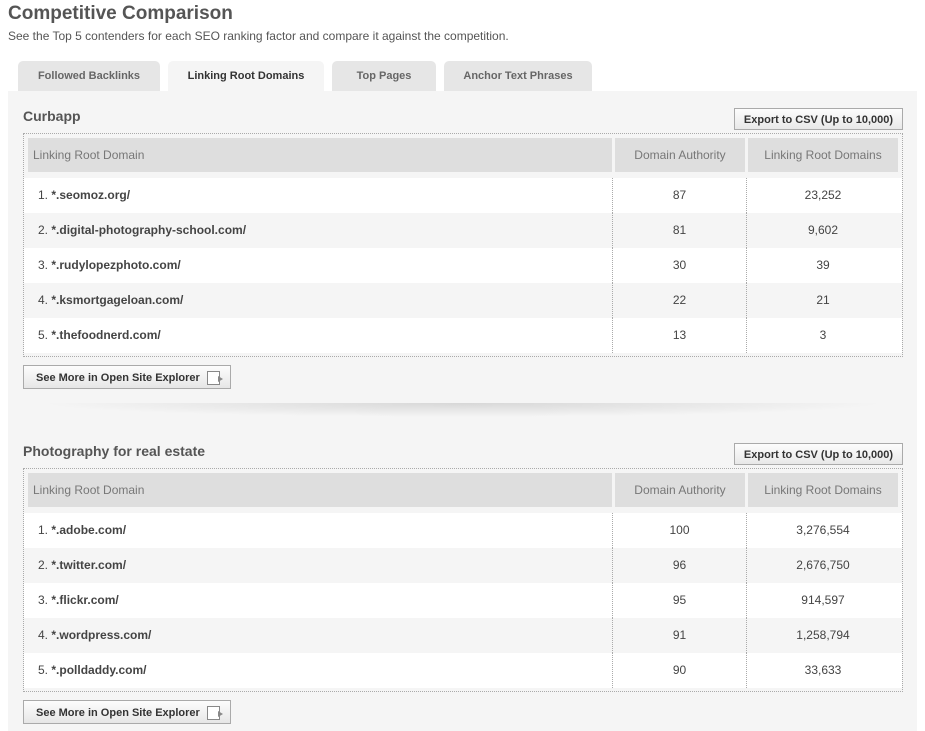  I want to click on table-row: 1. *.adobe.com/ 100 3,276,554, so click(463, 530).